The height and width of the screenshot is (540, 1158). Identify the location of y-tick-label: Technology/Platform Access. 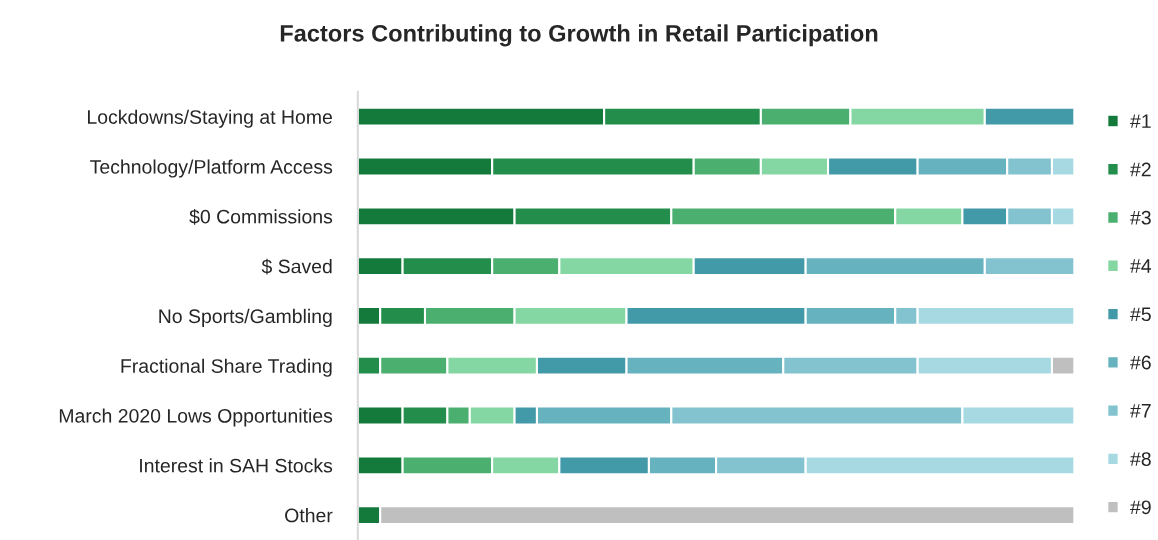
(211, 168).